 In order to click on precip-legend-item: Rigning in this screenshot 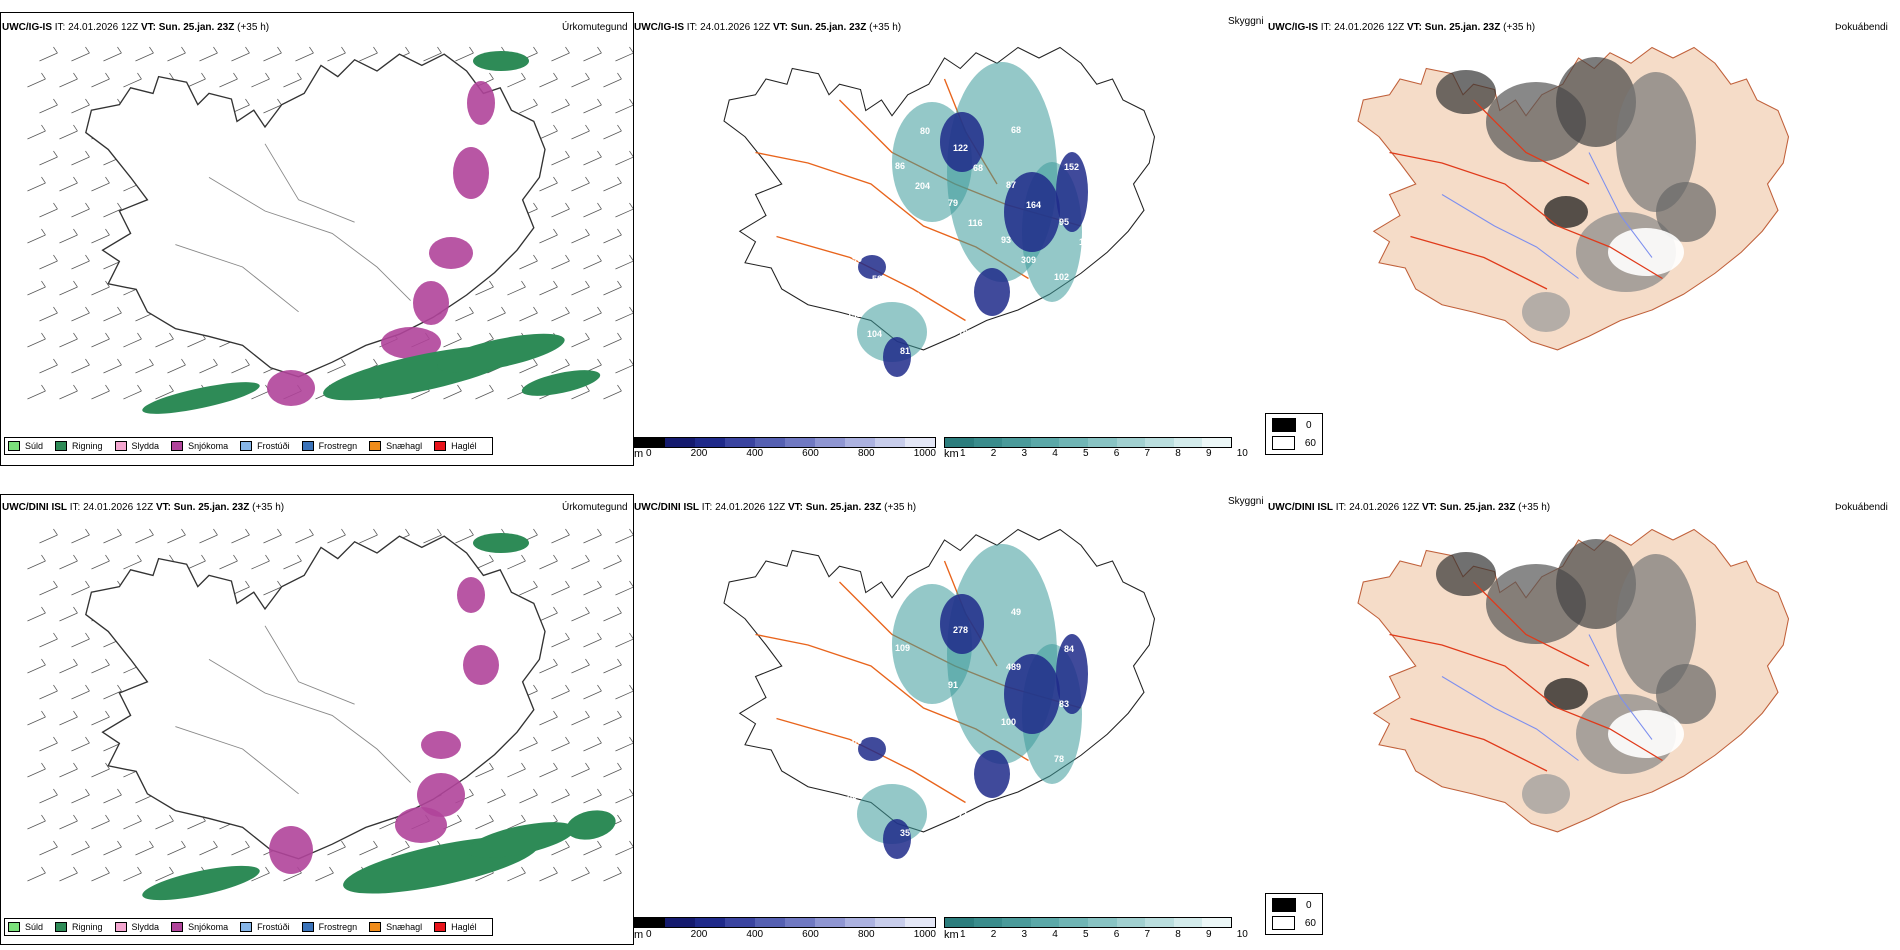, I will do `click(79, 927)`.